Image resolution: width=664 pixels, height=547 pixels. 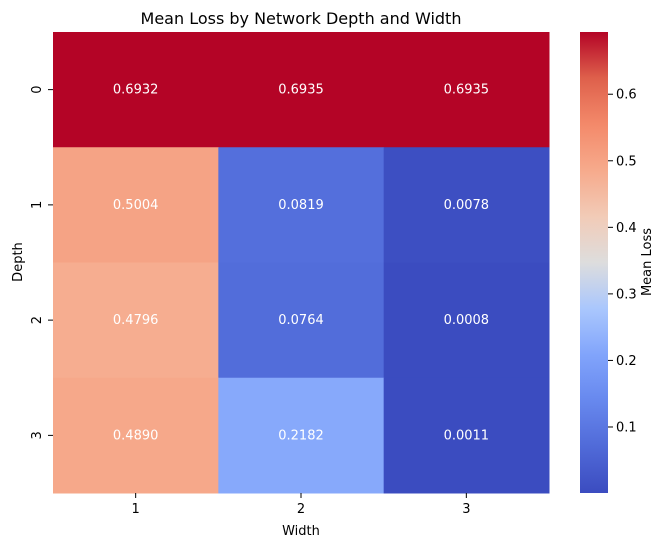 What do you see at coordinates (301, 531) in the screenshot?
I see `x-axis-label: Width` at bounding box center [301, 531].